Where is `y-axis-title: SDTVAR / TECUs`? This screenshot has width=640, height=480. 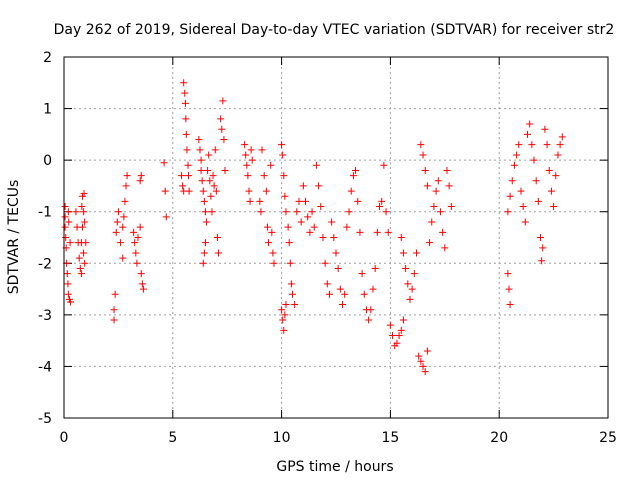 y-axis-title: SDTVAR / TECUs is located at coordinates (14, 237).